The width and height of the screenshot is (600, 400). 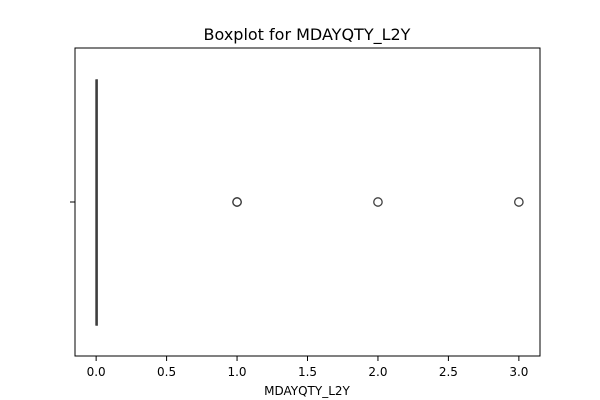 I want to click on x-tick-label: 3.0, so click(x=518, y=372).